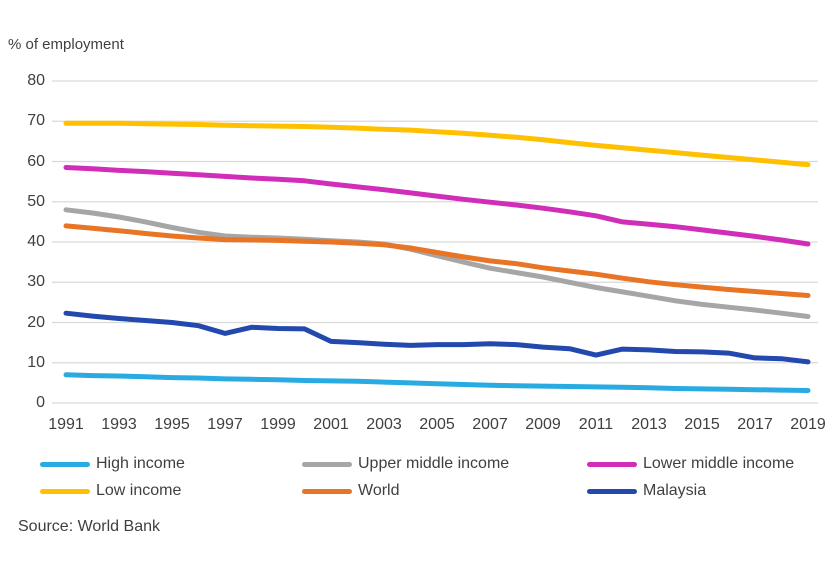  What do you see at coordinates (437, 260) in the screenshot?
I see `line-world` at bounding box center [437, 260].